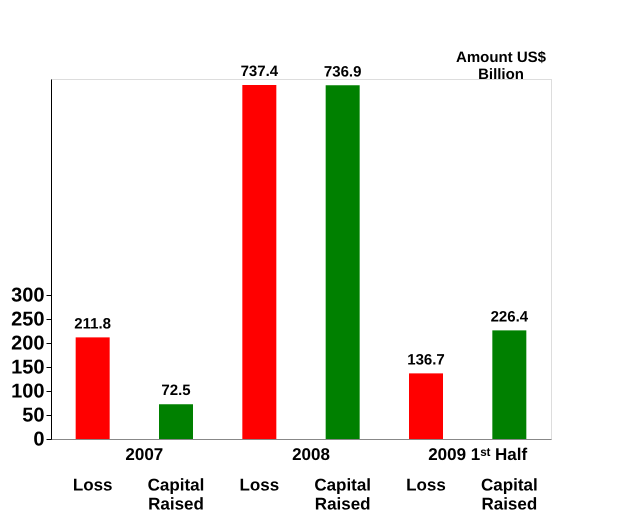  What do you see at coordinates (509, 317) in the screenshot?
I see `data-label: 226.4` at bounding box center [509, 317].